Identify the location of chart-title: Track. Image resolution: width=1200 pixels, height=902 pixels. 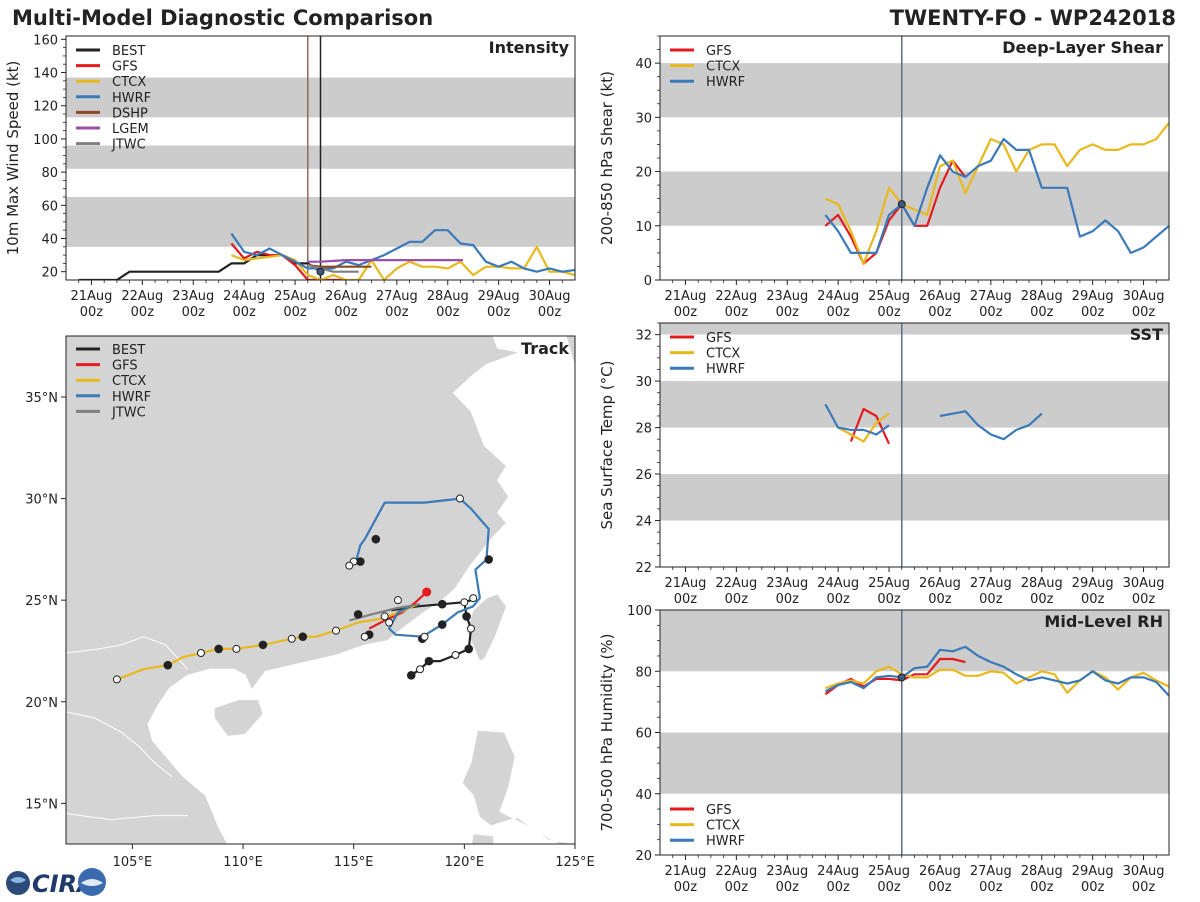
(545, 348).